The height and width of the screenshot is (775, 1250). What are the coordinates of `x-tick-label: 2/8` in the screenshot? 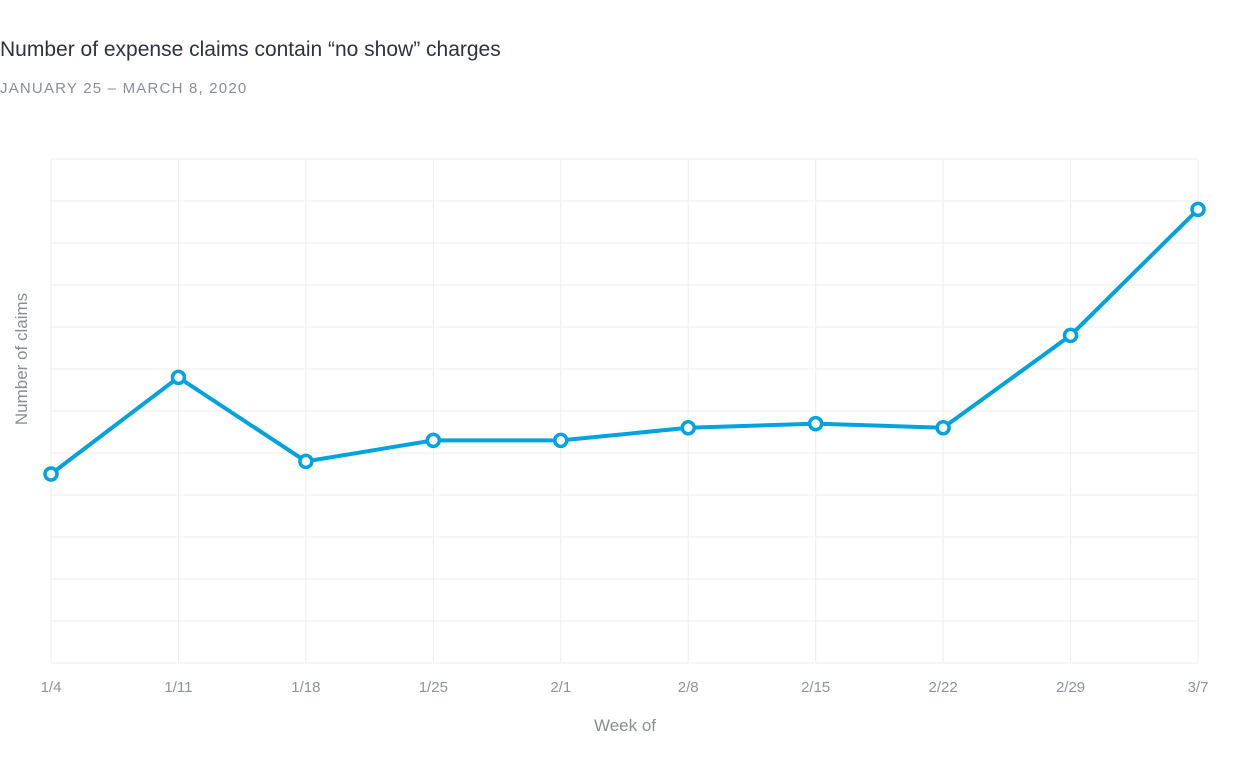 It's located at (688, 687).